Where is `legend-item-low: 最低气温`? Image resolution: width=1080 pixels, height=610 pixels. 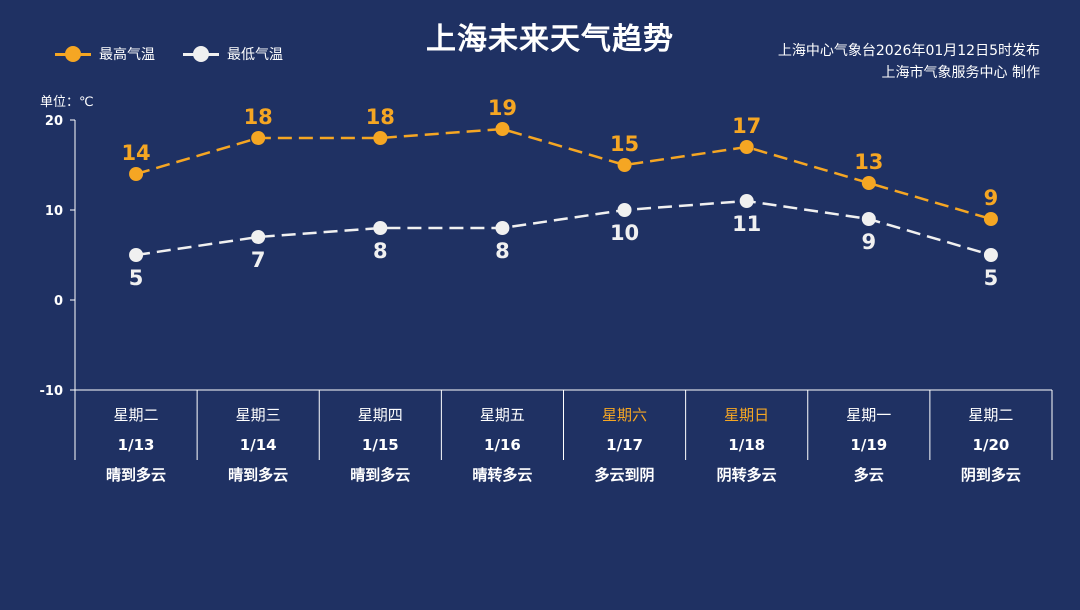 legend-item-low: 最低气温 is located at coordinates (233, 54).